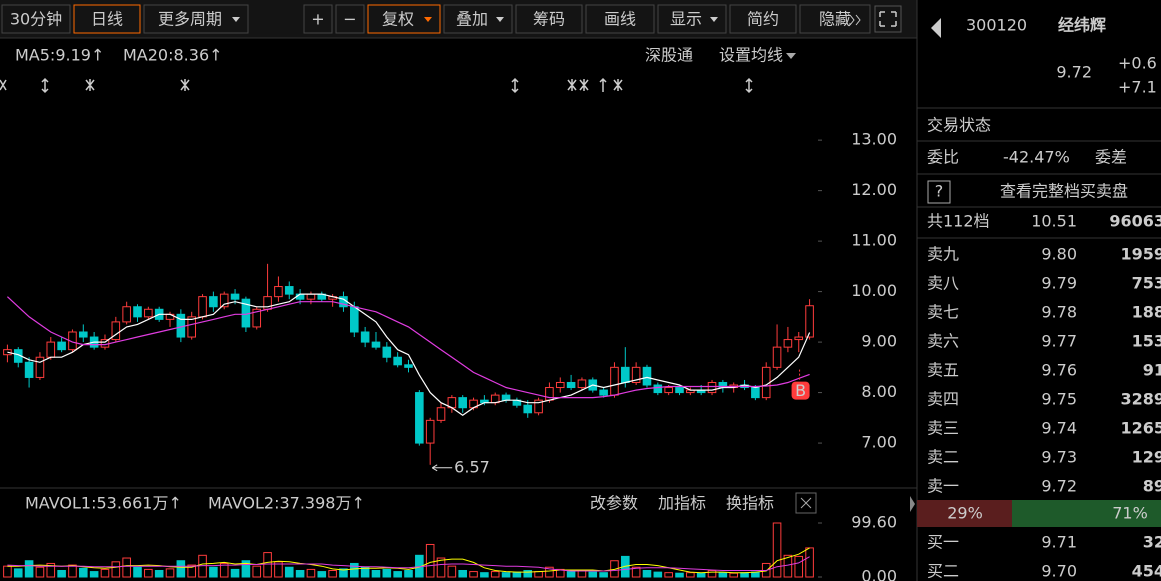  Describe the element at coordinates (751, 55) in the screenshot. I see `chart-link: 设置均线` at that location.